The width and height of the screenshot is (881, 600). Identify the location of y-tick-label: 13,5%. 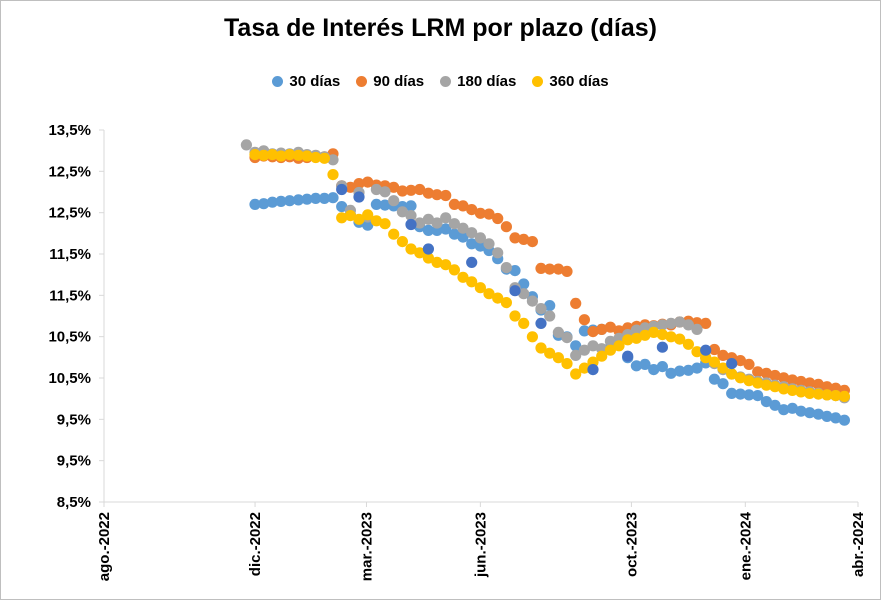
(69, 130).